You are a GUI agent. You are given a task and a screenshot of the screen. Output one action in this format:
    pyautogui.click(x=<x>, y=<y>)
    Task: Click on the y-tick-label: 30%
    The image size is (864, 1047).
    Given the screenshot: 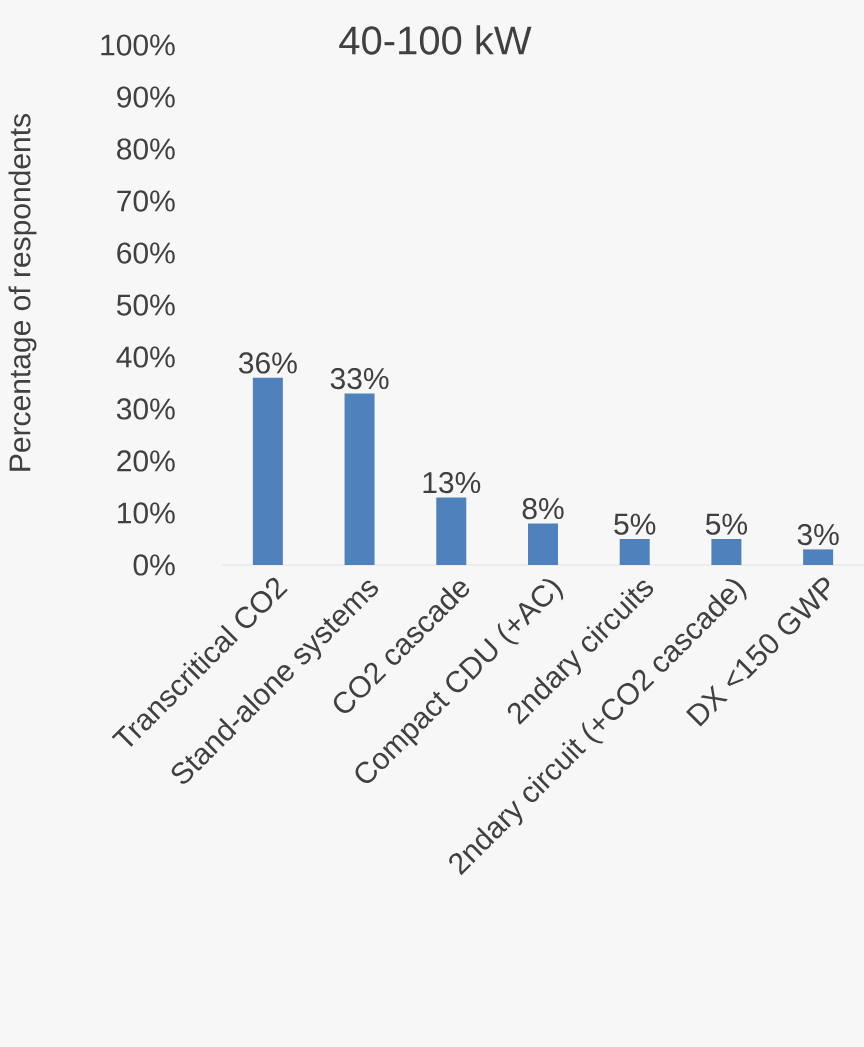 What is the action you would take?
    pyautogui.click(x=145, y=409)
    